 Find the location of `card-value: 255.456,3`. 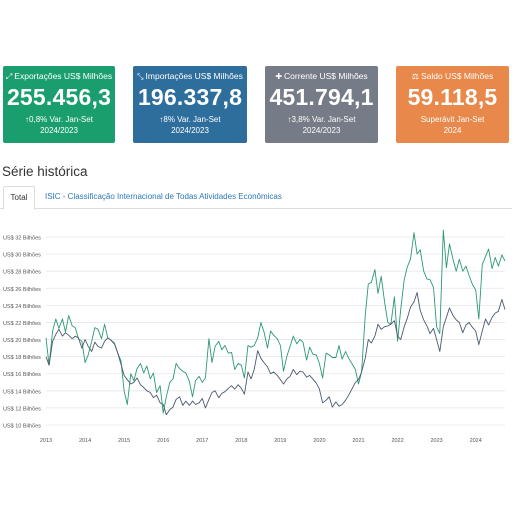

card-value: 255.456,3 is located at coordinates (59, 97).